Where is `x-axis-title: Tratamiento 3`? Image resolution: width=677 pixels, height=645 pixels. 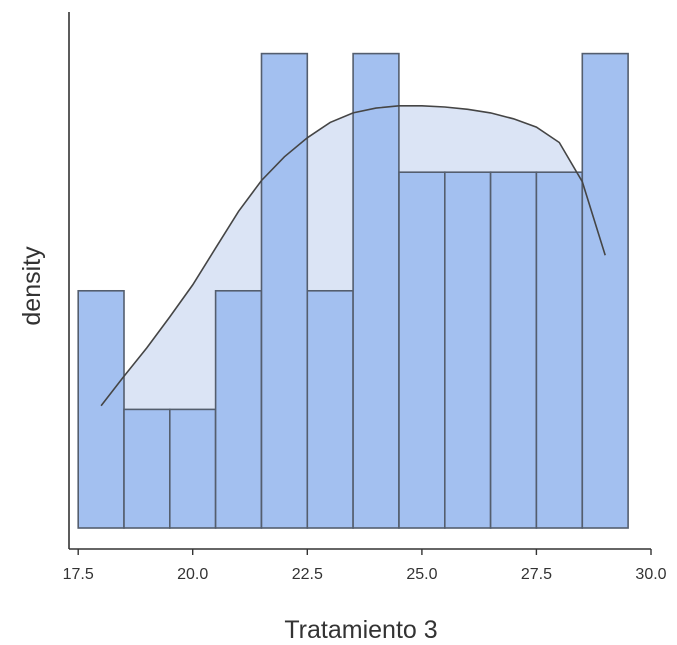 x-axis-title: Tratamiento 3 is located at coordinates (360, 630).